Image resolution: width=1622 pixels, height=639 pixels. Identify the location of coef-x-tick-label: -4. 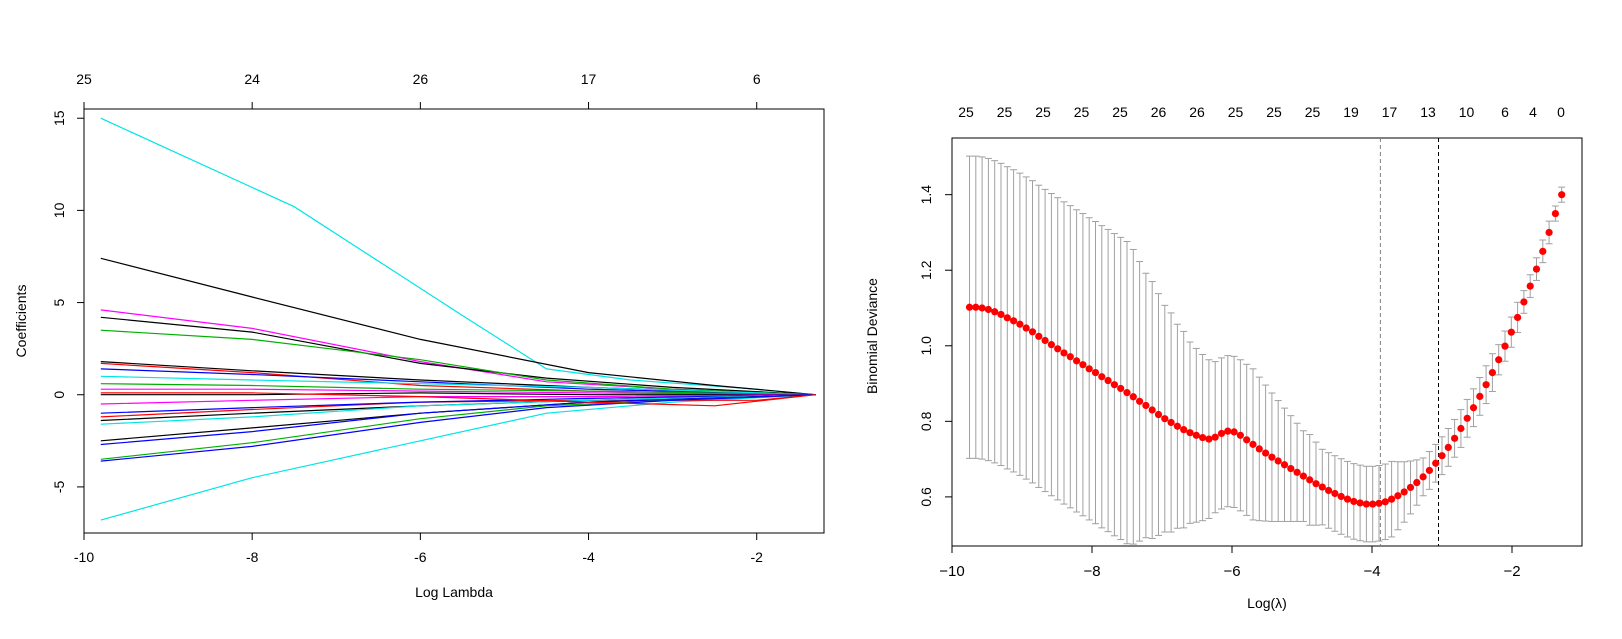
(588, 557).